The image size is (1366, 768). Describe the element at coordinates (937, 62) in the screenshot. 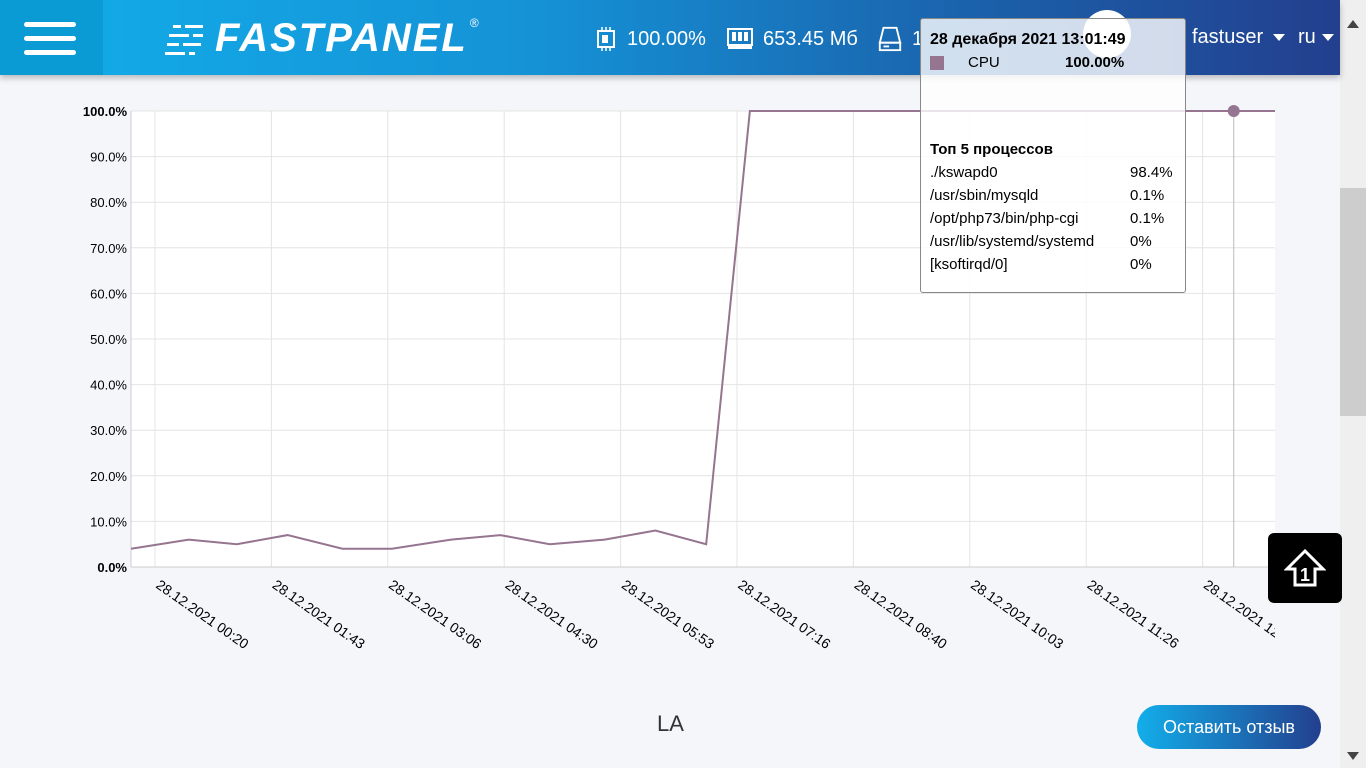

I see `series-swatch` at that location.